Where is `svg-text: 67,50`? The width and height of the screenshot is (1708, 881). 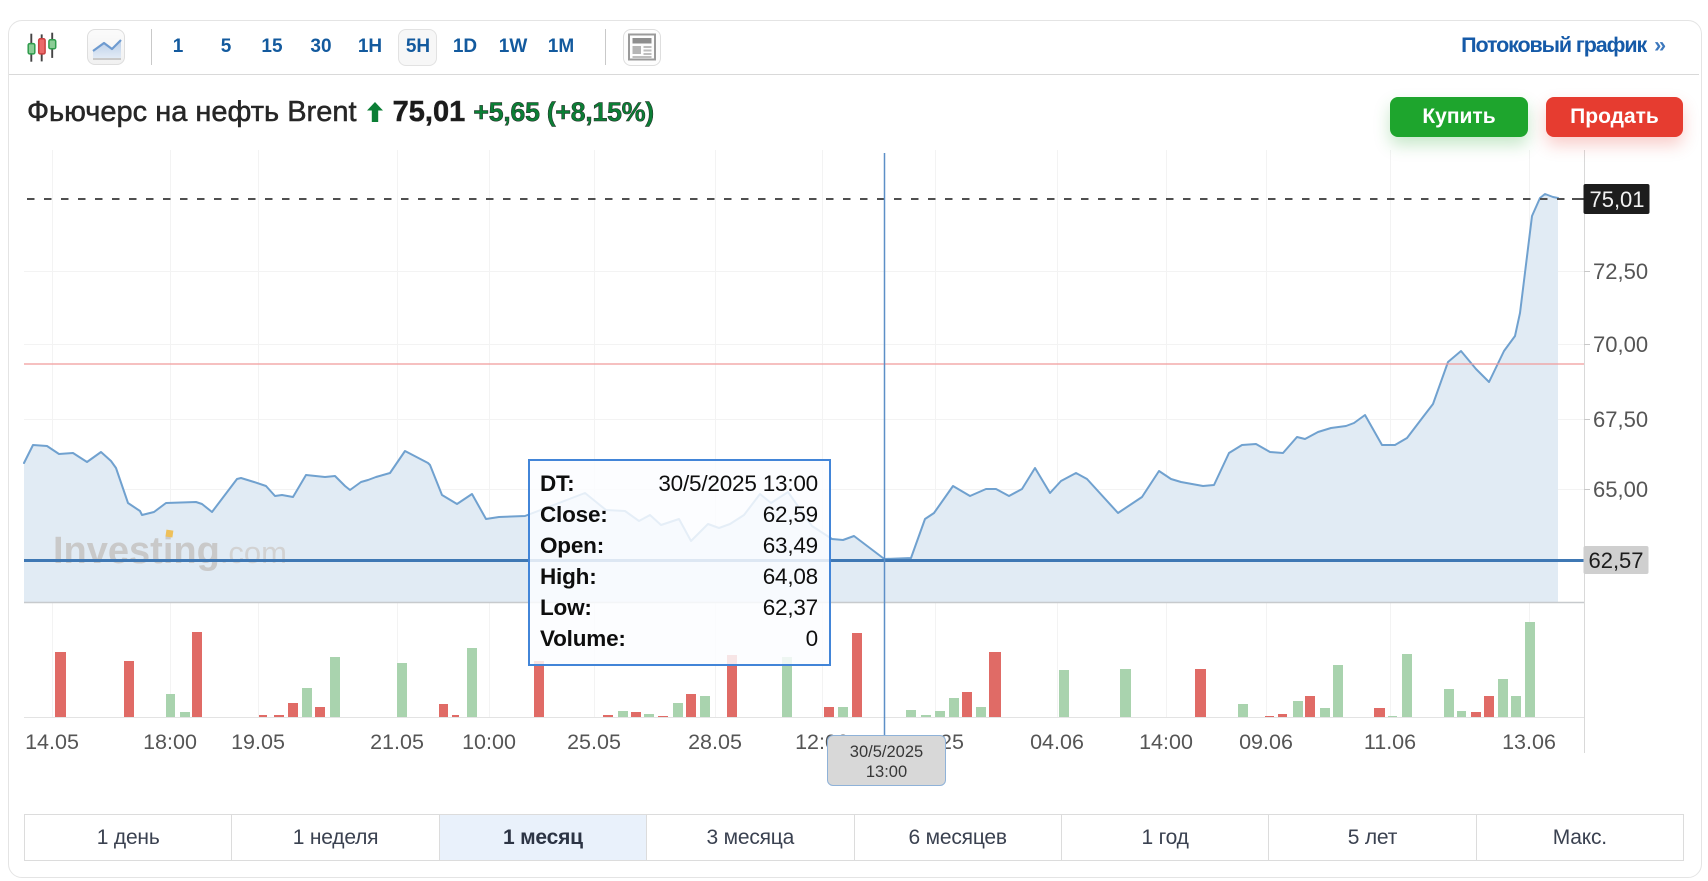
svg-text: 67,50 is located at coordinates (1620, 419).